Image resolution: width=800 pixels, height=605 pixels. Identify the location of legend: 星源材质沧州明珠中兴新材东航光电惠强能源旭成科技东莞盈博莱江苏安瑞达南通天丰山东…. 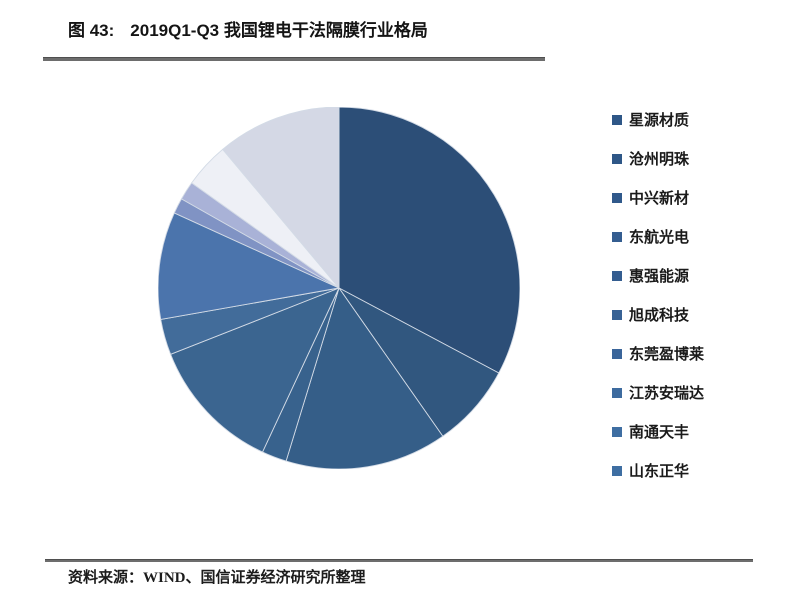
(697, 295).